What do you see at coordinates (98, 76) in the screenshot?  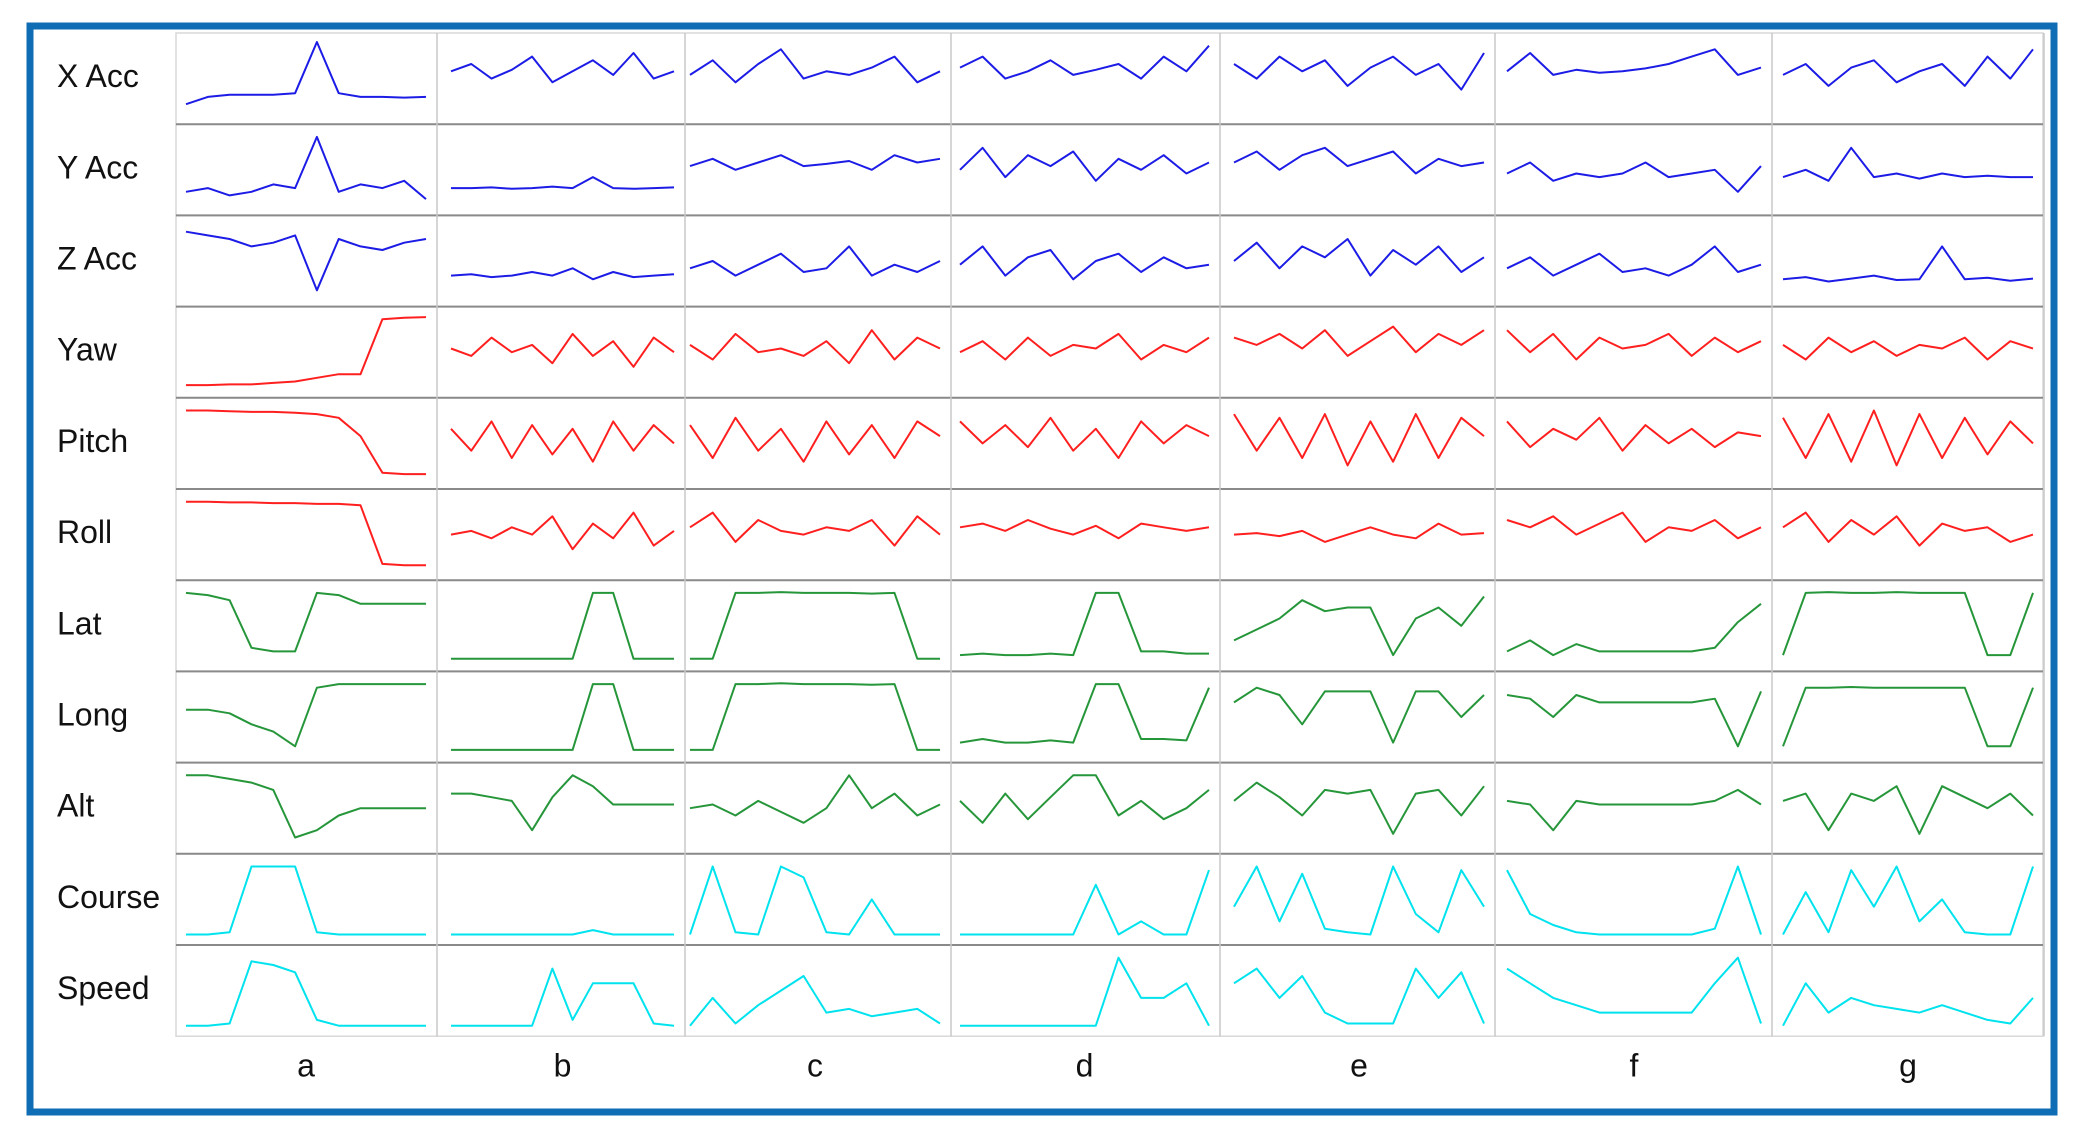 I see `row-label: X Acc` at bounding box center [98, 76].